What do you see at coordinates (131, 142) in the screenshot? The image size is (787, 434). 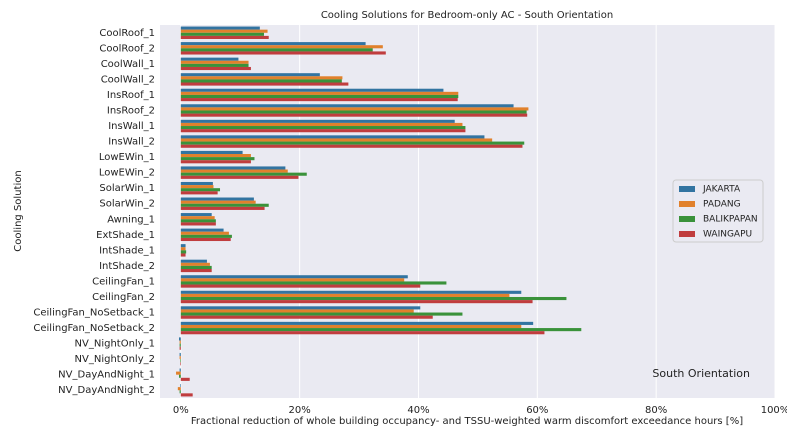 I see `y-tick-label: InsWall_2` at bounding box center [131, 142].